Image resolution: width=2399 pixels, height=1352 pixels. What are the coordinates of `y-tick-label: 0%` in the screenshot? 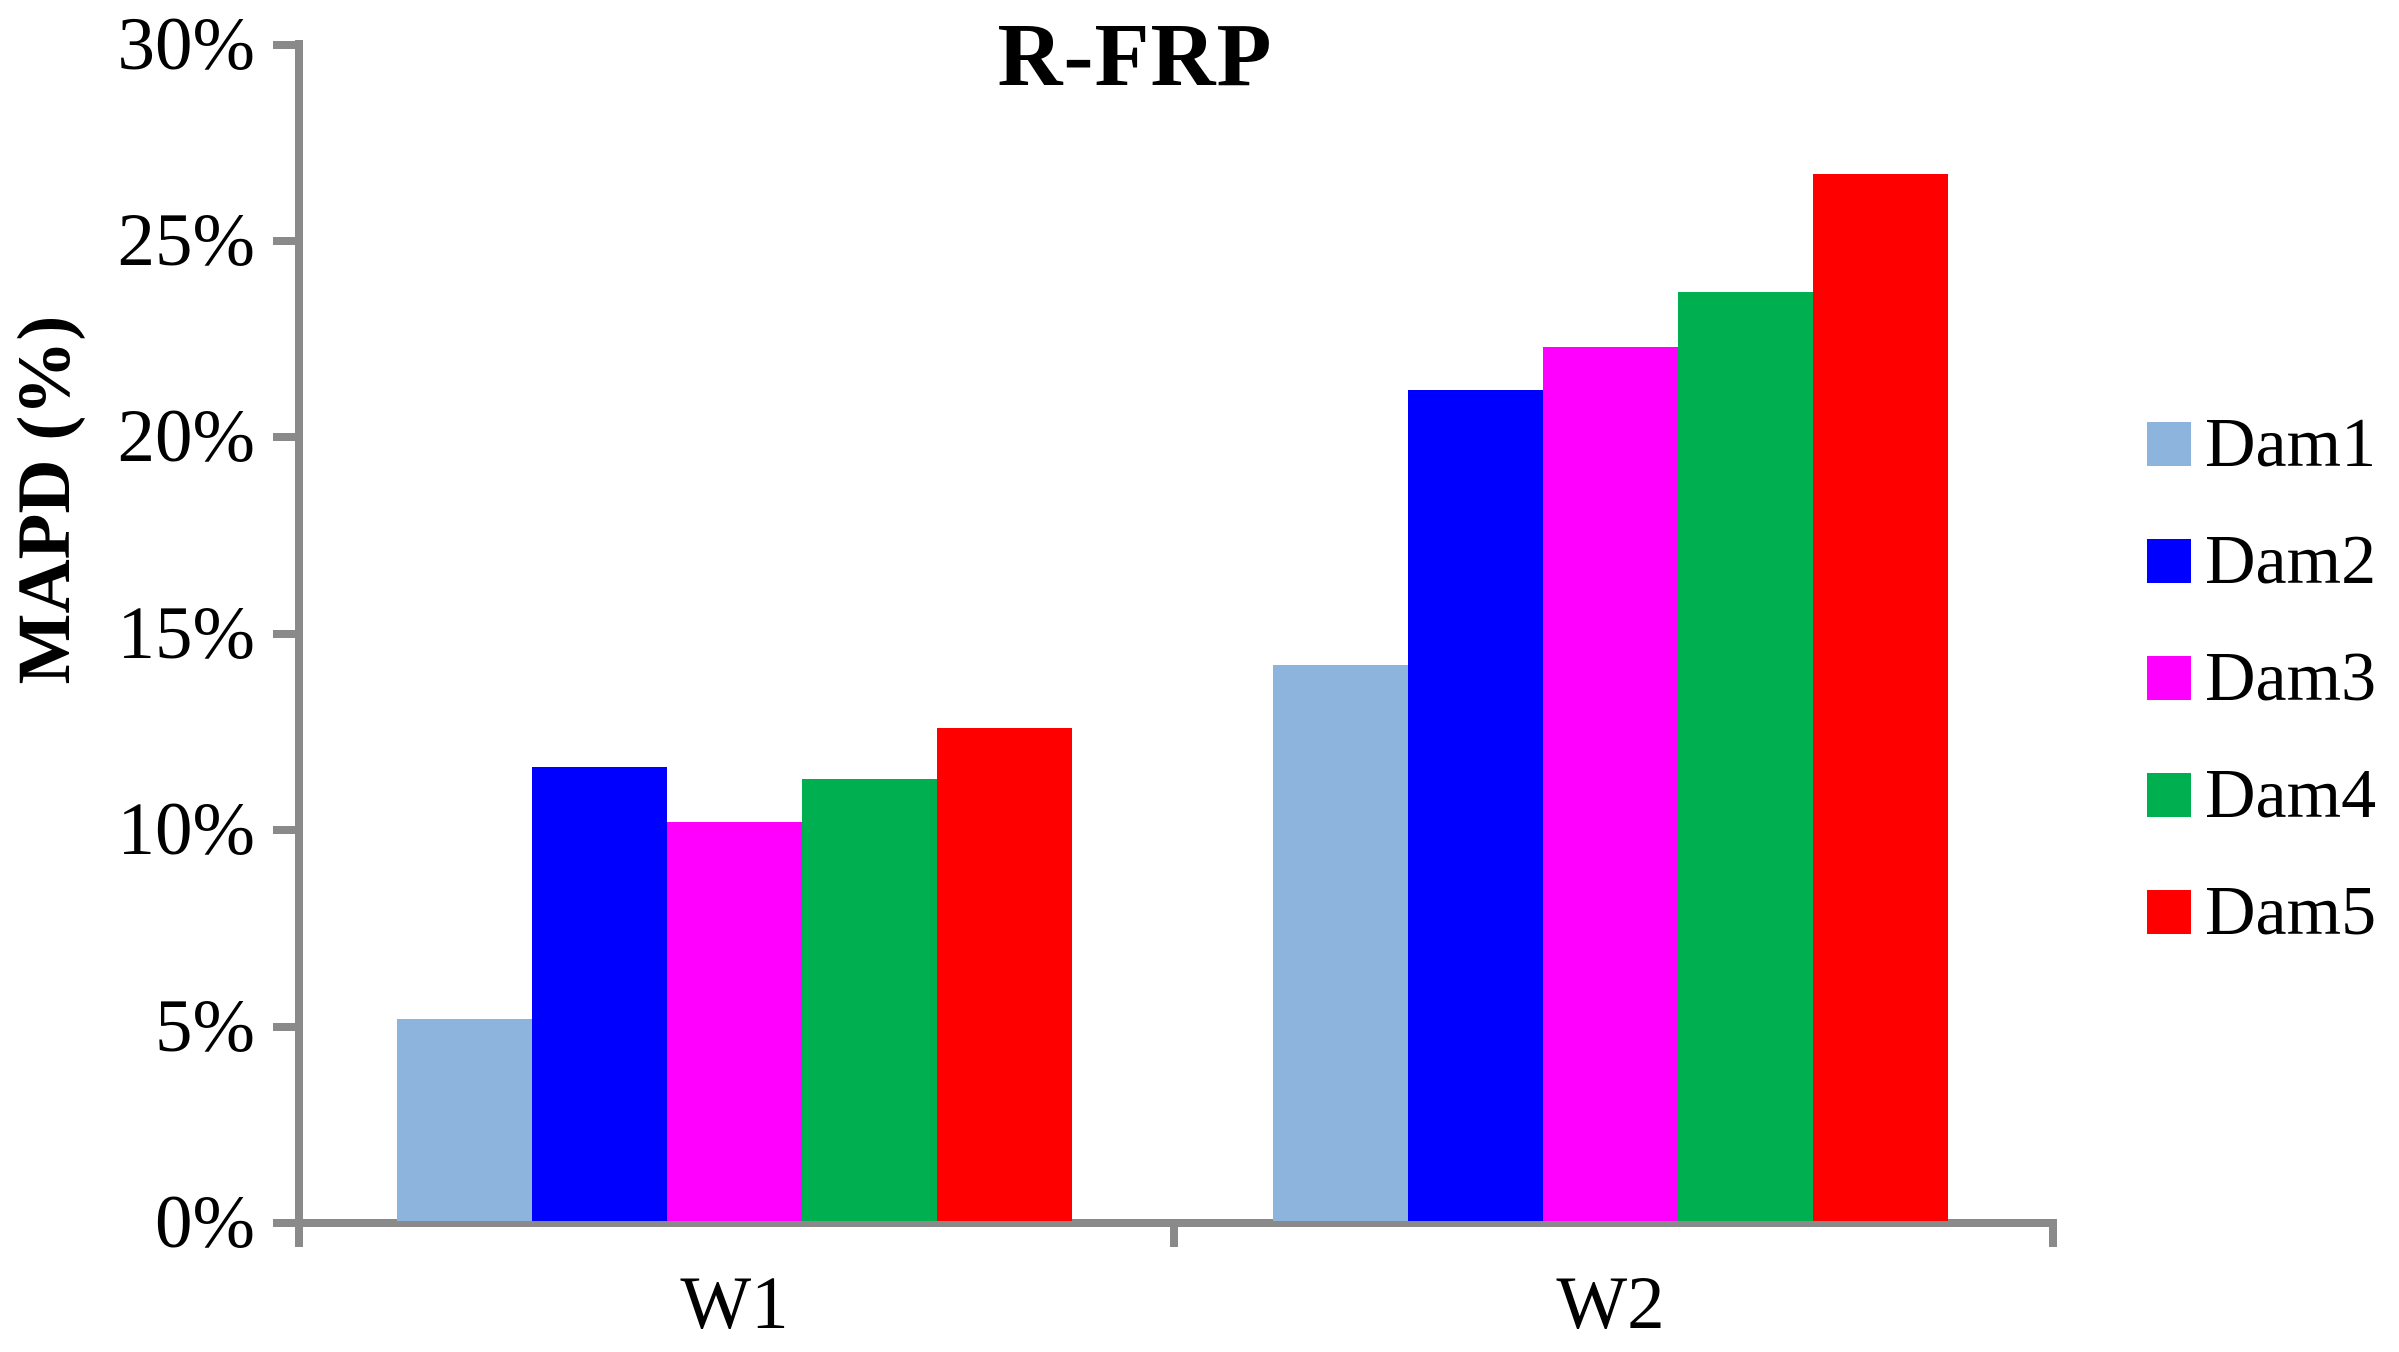 It's located at (205, 1222).